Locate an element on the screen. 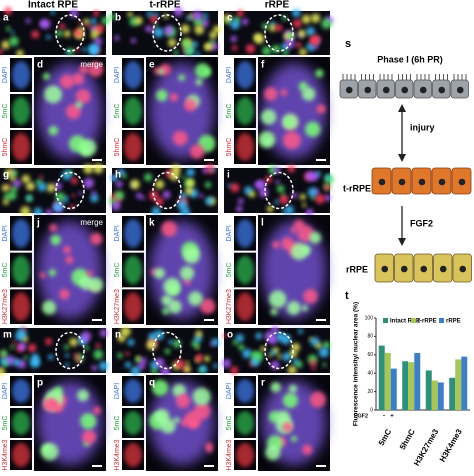 The image size is (474, 476). channel-label: 5hmC is located at coordinates (5, 147).